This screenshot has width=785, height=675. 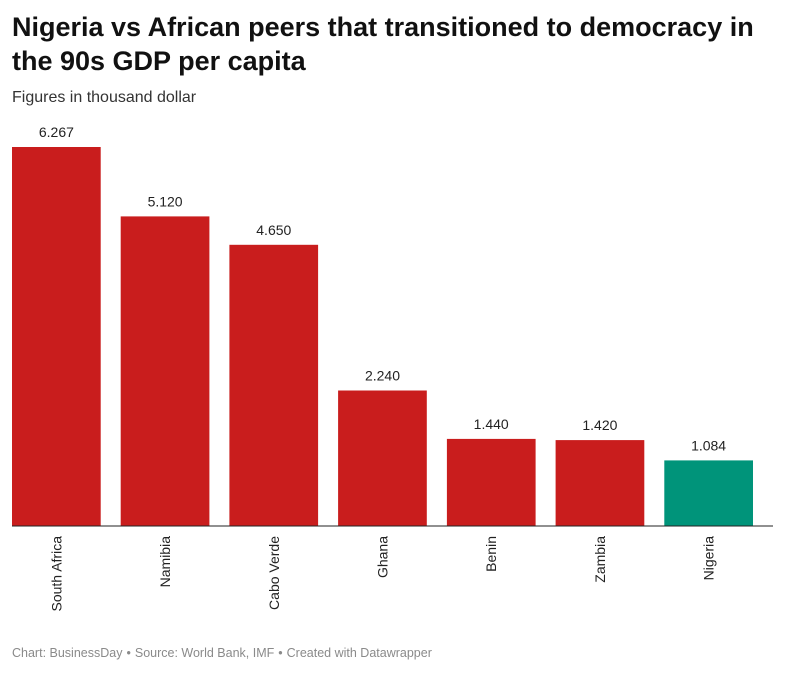 I want to click on value-label-nigeria: 1.084, so click(x=708, y=445).